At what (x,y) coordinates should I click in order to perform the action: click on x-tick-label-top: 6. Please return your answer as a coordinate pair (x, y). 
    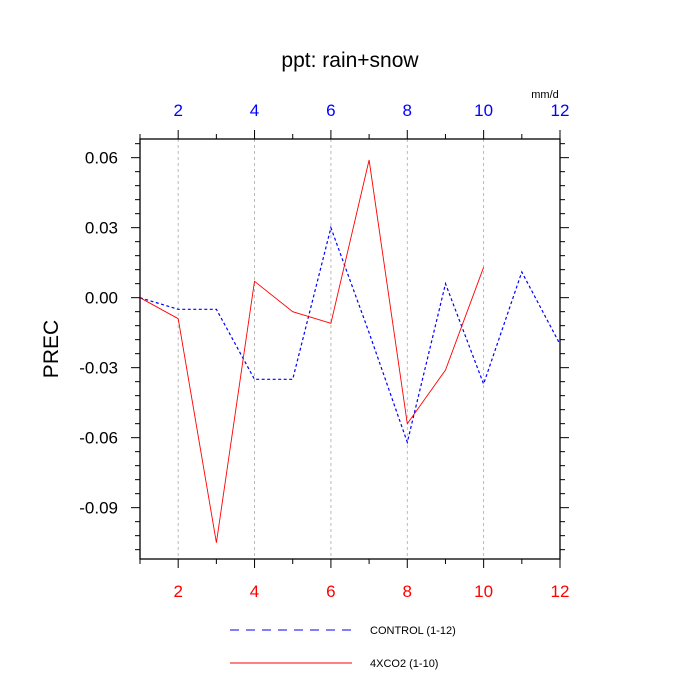
    Looking at the image, I should click on (330, 110).